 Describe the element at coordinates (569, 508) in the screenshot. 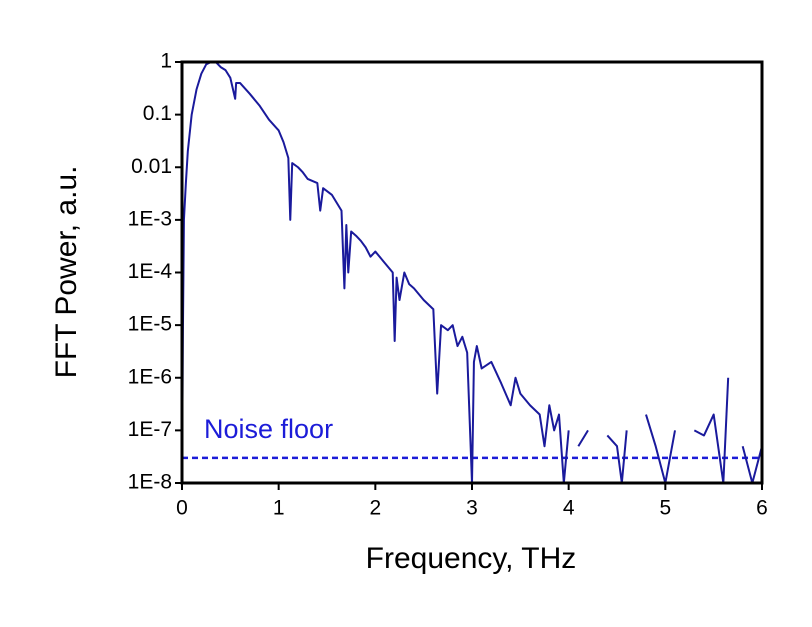

I see `x-tick-label: 4` at that location.